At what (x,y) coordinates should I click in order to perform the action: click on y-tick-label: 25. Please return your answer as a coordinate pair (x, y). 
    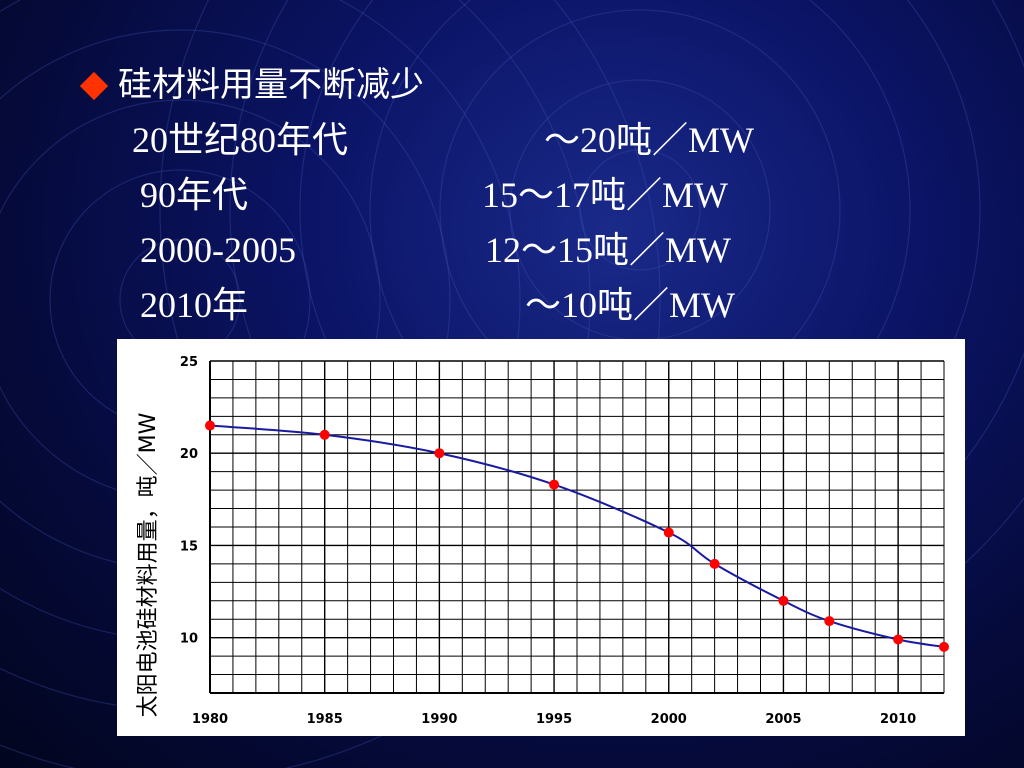
    Looking at the image, I should click on (189, 362).